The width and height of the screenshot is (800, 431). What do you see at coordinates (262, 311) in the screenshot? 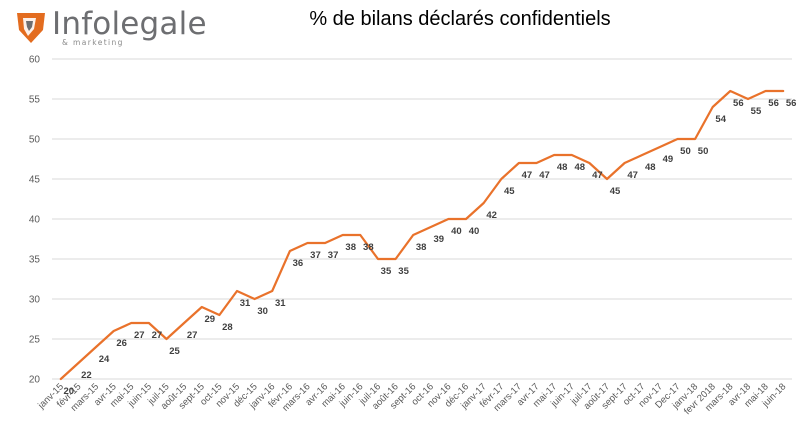
I see `data-label: 30` at bounding box center [262, 311].